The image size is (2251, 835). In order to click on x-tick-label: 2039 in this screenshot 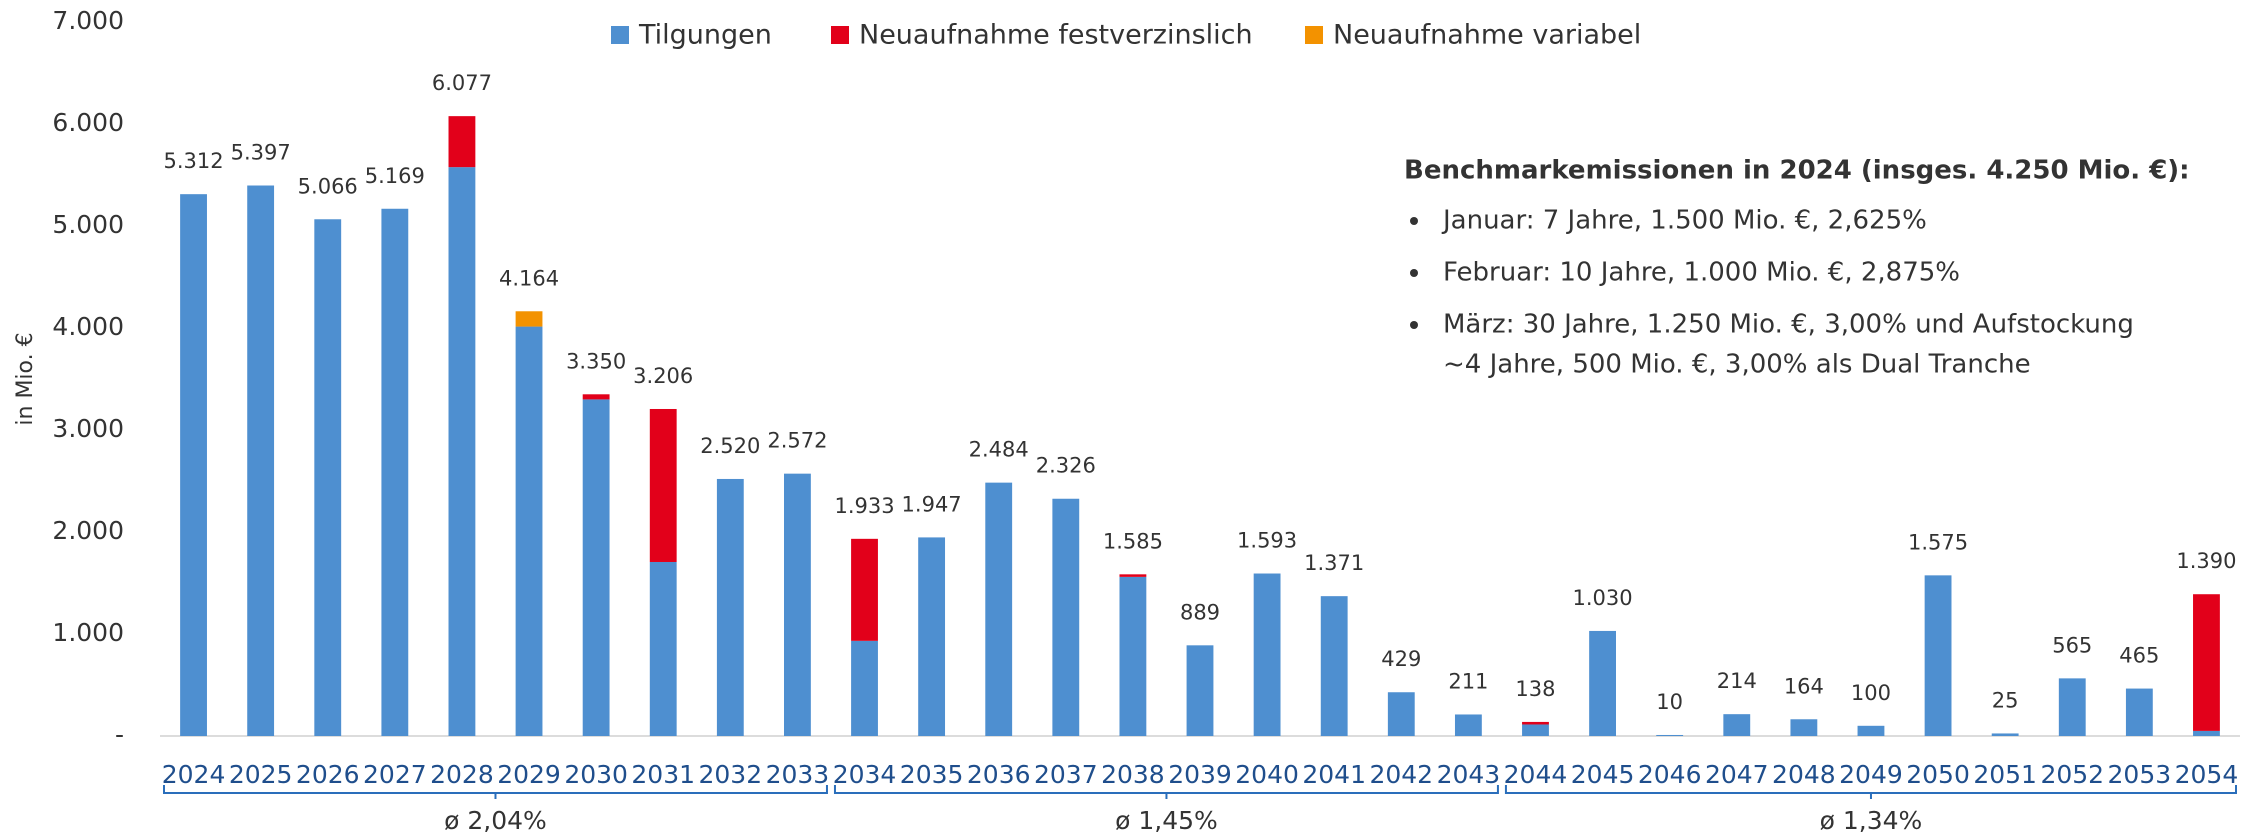, I will do `click(1200, 774)`.